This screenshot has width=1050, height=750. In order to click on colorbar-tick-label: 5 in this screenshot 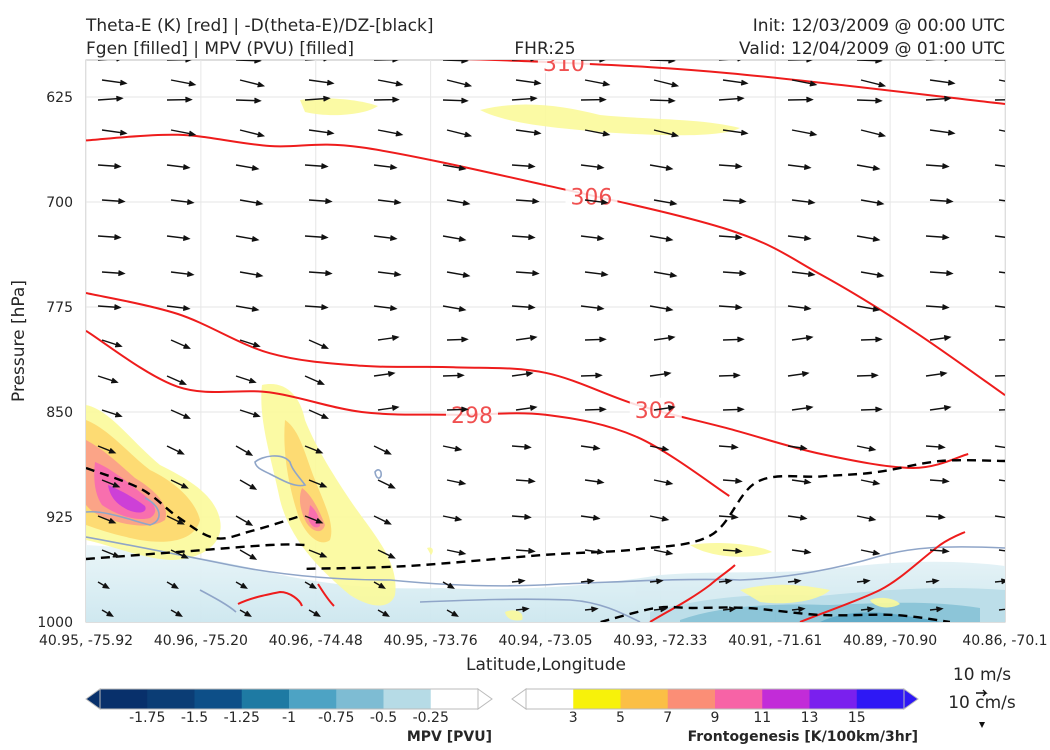, I will do `click(620, 718)`.